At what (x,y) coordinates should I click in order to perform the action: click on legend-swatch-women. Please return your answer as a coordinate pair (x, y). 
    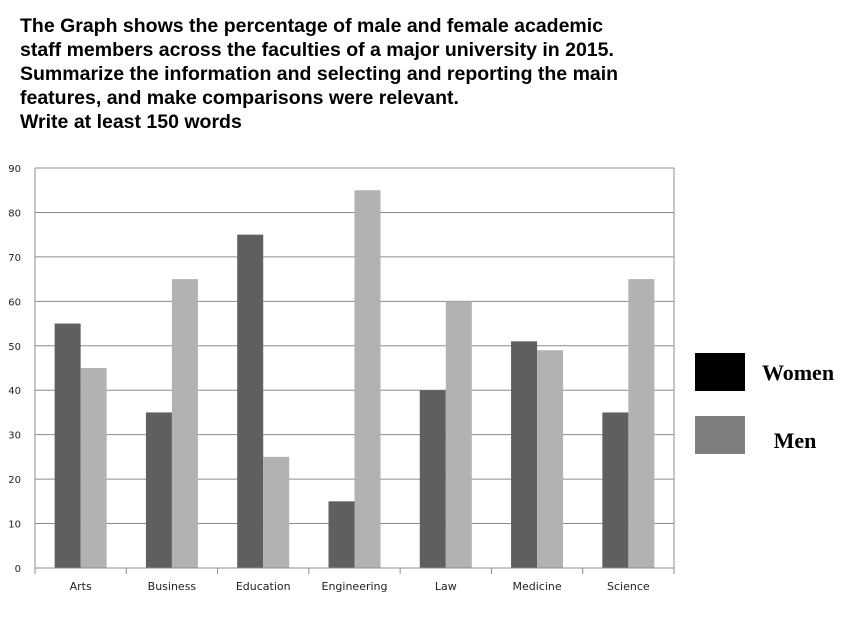
    Looking at the image, I should click on (720, 372).